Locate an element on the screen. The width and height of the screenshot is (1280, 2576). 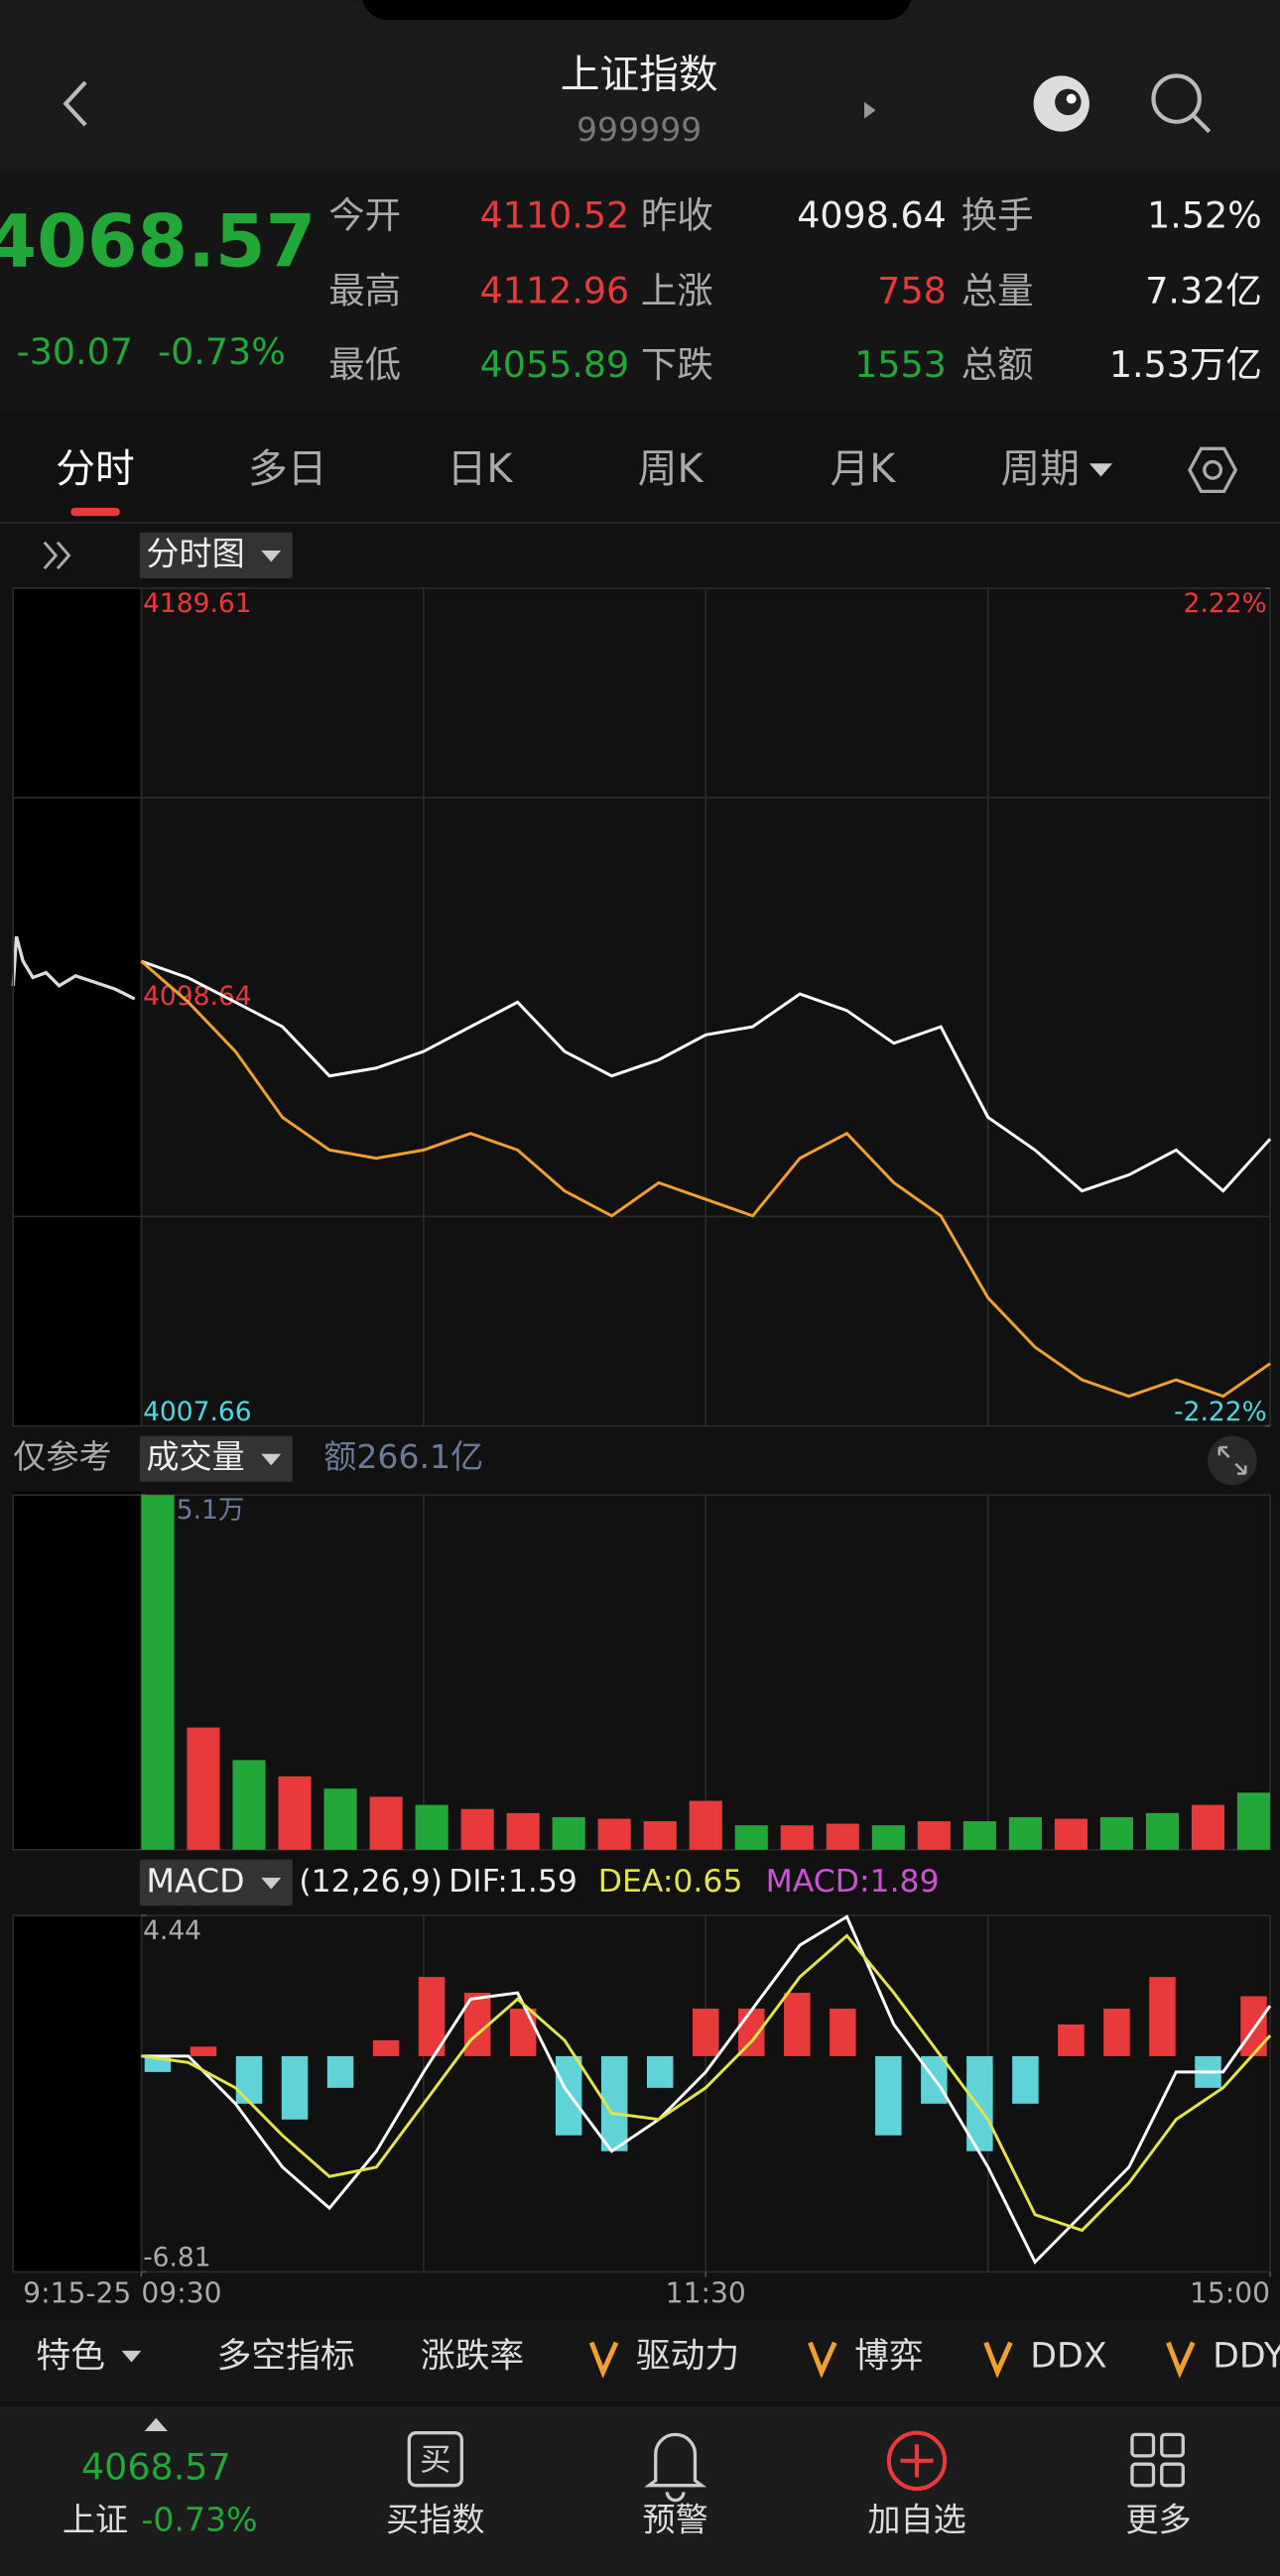
stock-code: 999999 is located at coordinates (639, 129).